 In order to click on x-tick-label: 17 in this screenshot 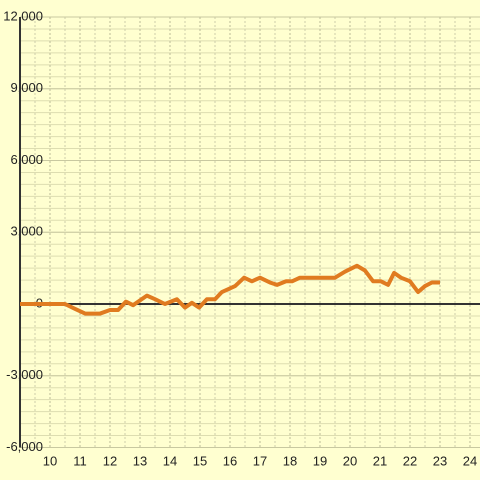, I will do `click(260, 460)`.